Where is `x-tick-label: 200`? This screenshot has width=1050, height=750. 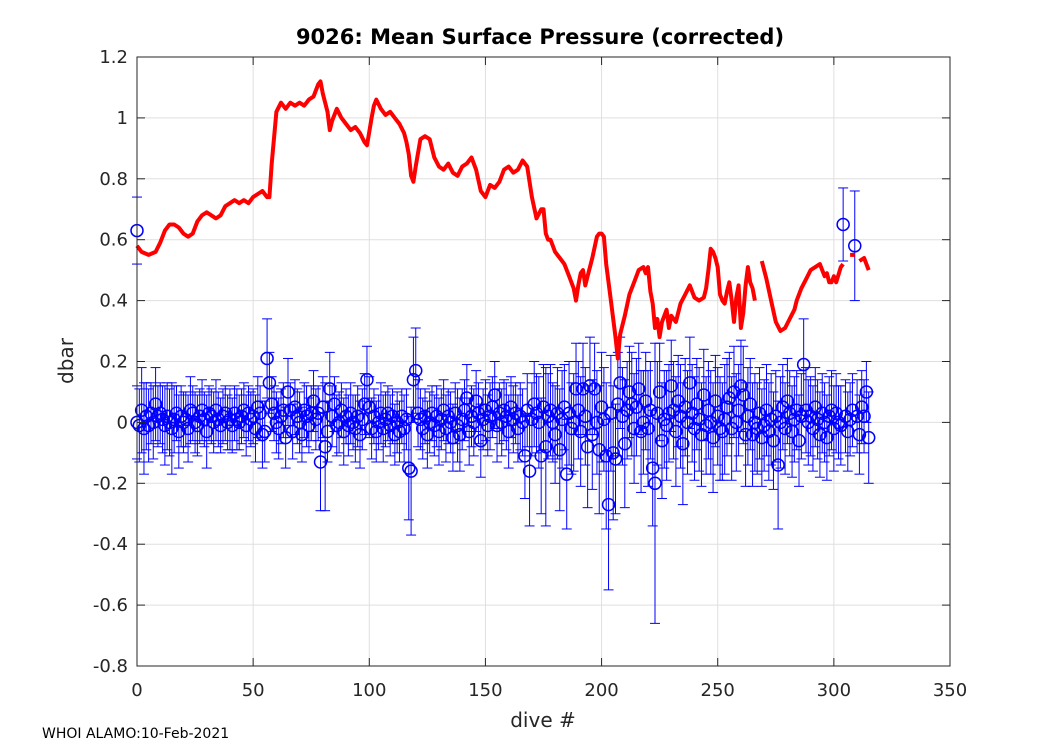 x-tick-label: 200 is located at coordinates (601, 690).